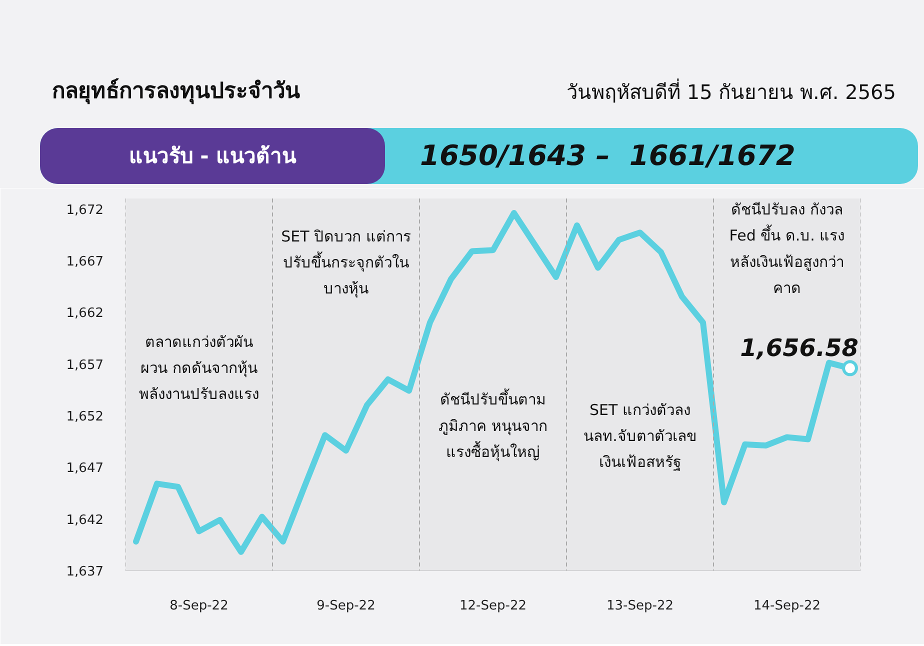  What do you see at coordinates (346, 263) in the screenshot?
I see `annotation: SET ปิดบวก แต่การ ปรับขึ้นกระจุกตัวใน บางหุ้น` at bounding box center [346, 263].